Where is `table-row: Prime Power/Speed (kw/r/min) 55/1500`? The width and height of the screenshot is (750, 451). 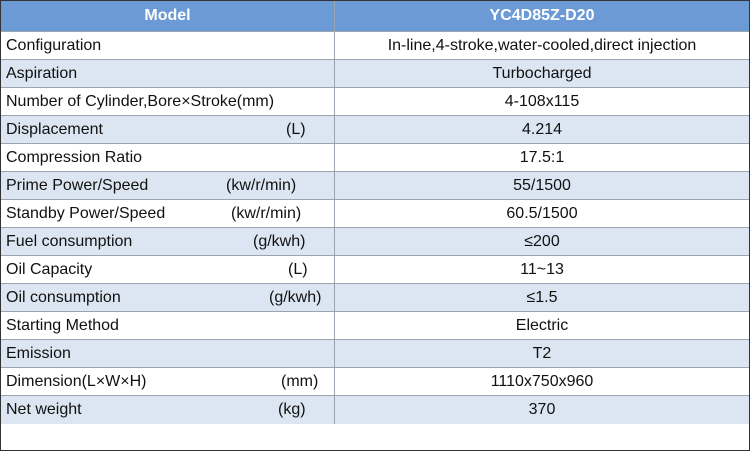 table-row: Prime Power/Speed (kw/r/min) 55/1500 is located at coordinates (375, 186).